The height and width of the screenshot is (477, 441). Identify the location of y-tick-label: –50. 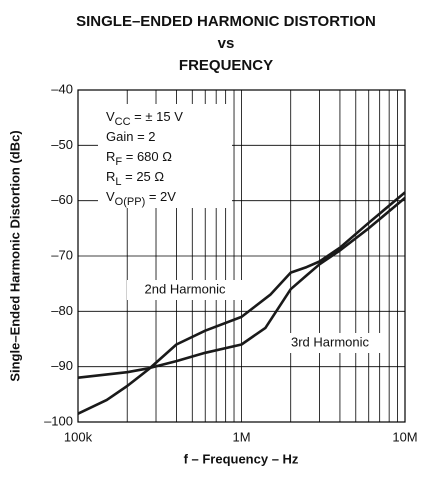
(62, 144).